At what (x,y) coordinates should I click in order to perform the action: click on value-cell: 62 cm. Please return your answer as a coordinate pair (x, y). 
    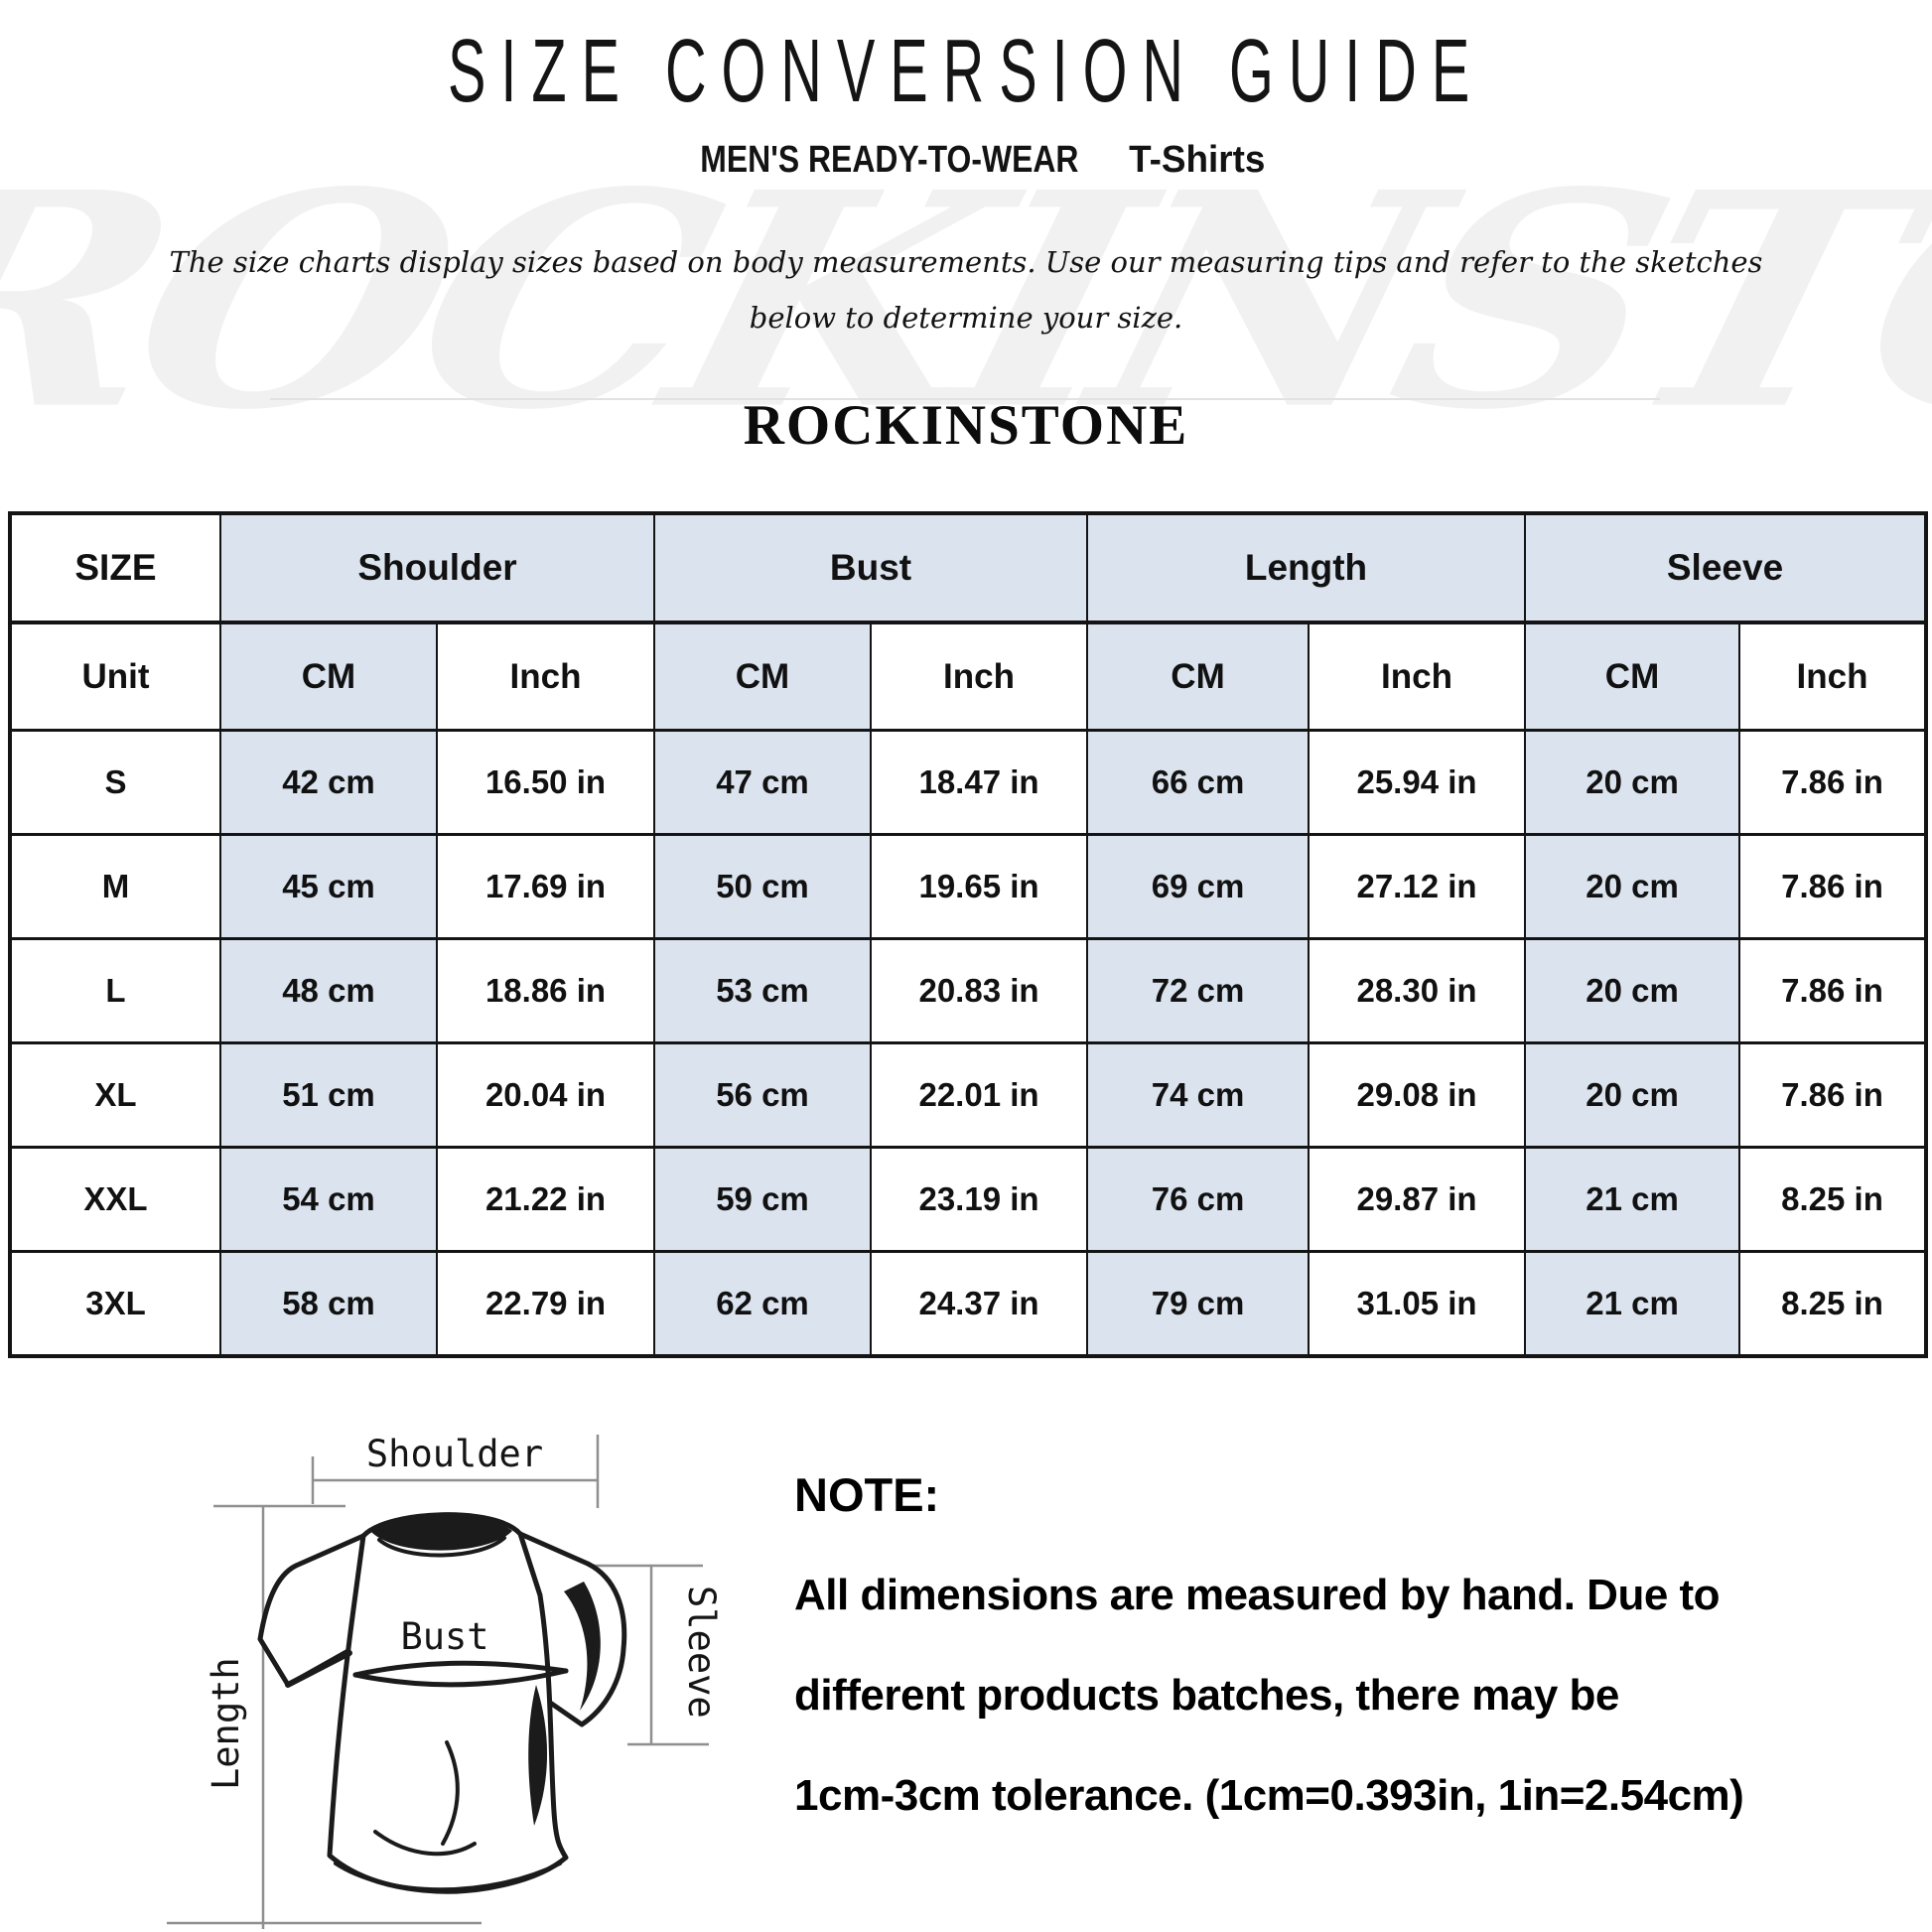
    Looking at the image, I should click on (763, 1304).